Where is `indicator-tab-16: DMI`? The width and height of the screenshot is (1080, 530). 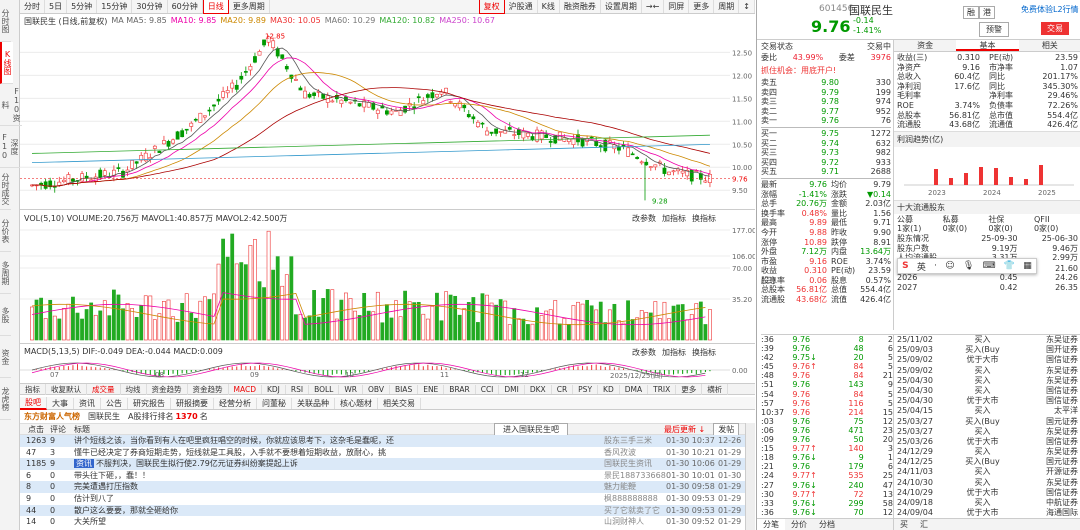 indicator-tab-16: DMI is located at coordinates (512, 389).